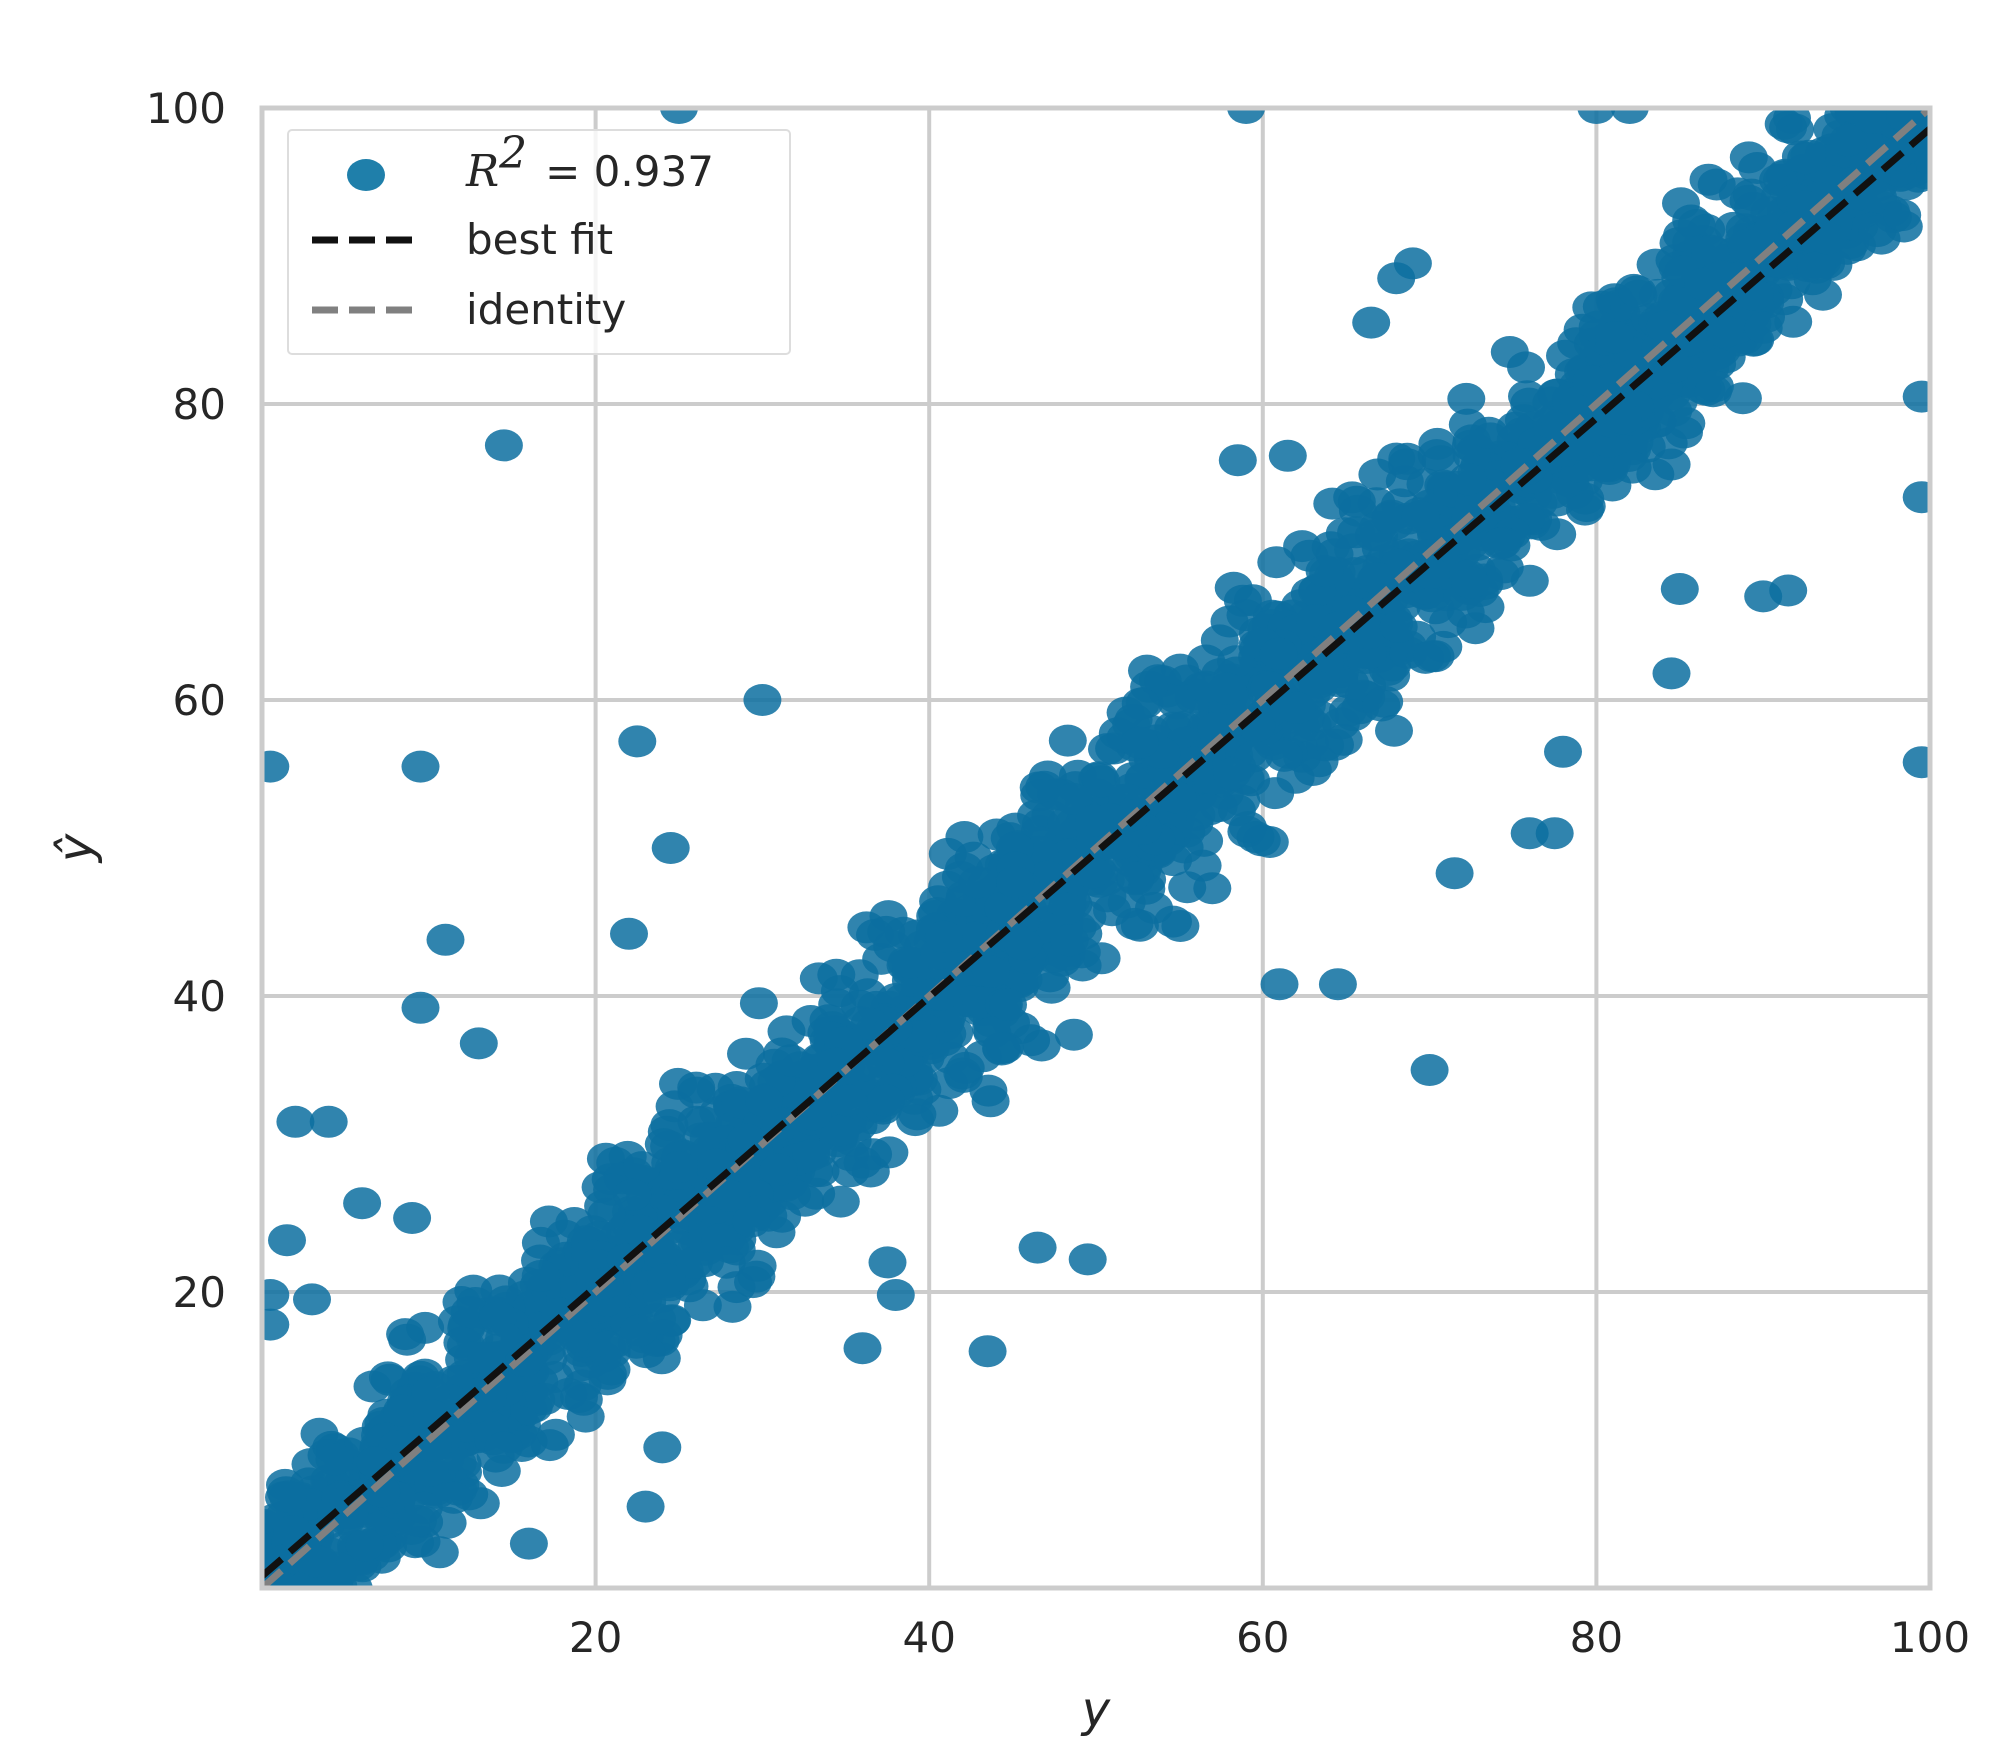 The width and height of the screenshot is (2000, 1764). Describe the element at coordinates (366, 175) in the screenshot. I see `legend-marker-points` at that location.